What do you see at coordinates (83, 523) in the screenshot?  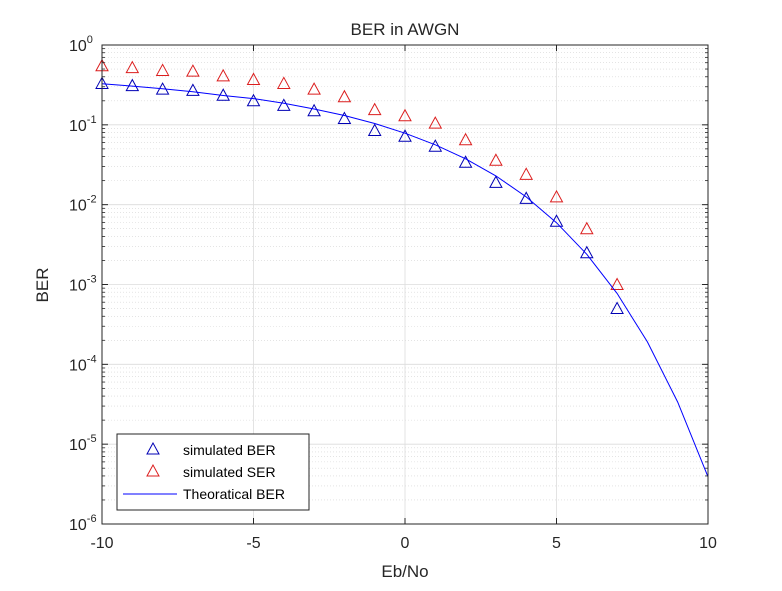 I see `y-tick-label: 10⁻⁶` at bounding box center [83, 523].